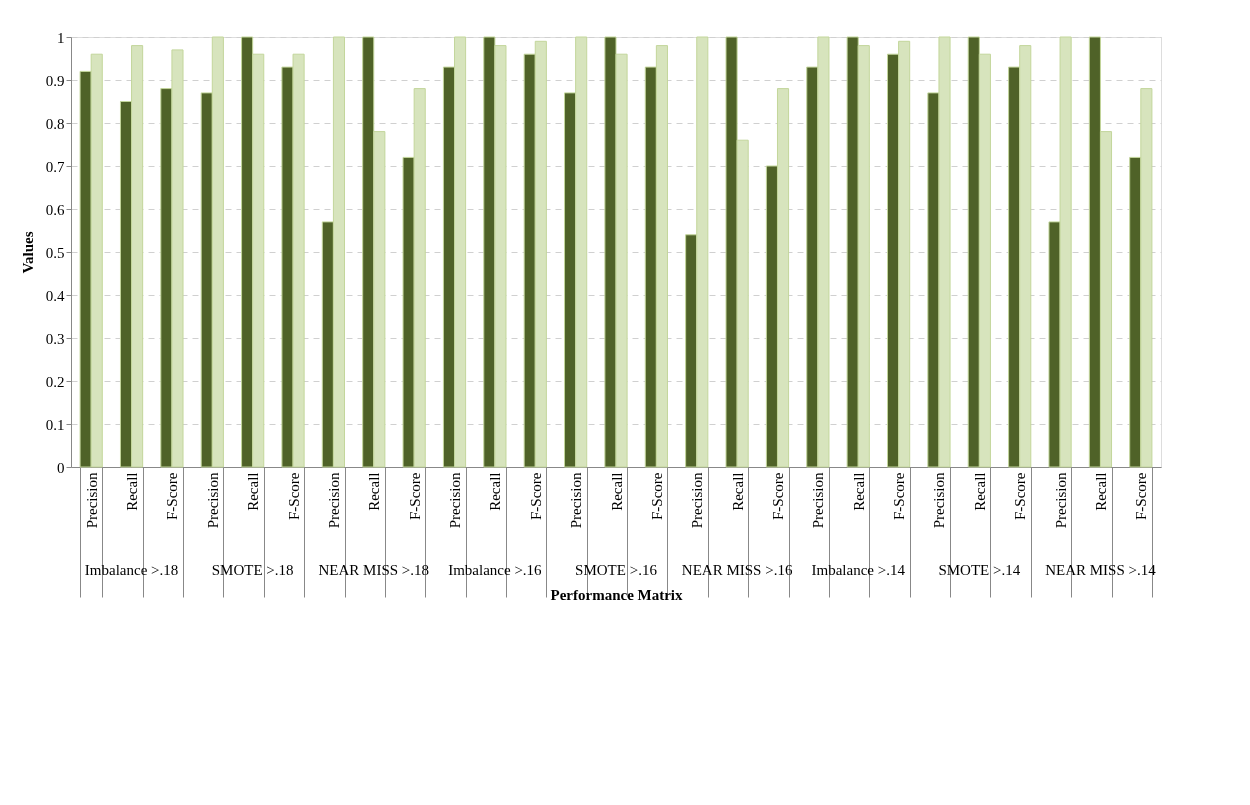  I want to click on y-tick-label: 0.5, so click(55, 252).